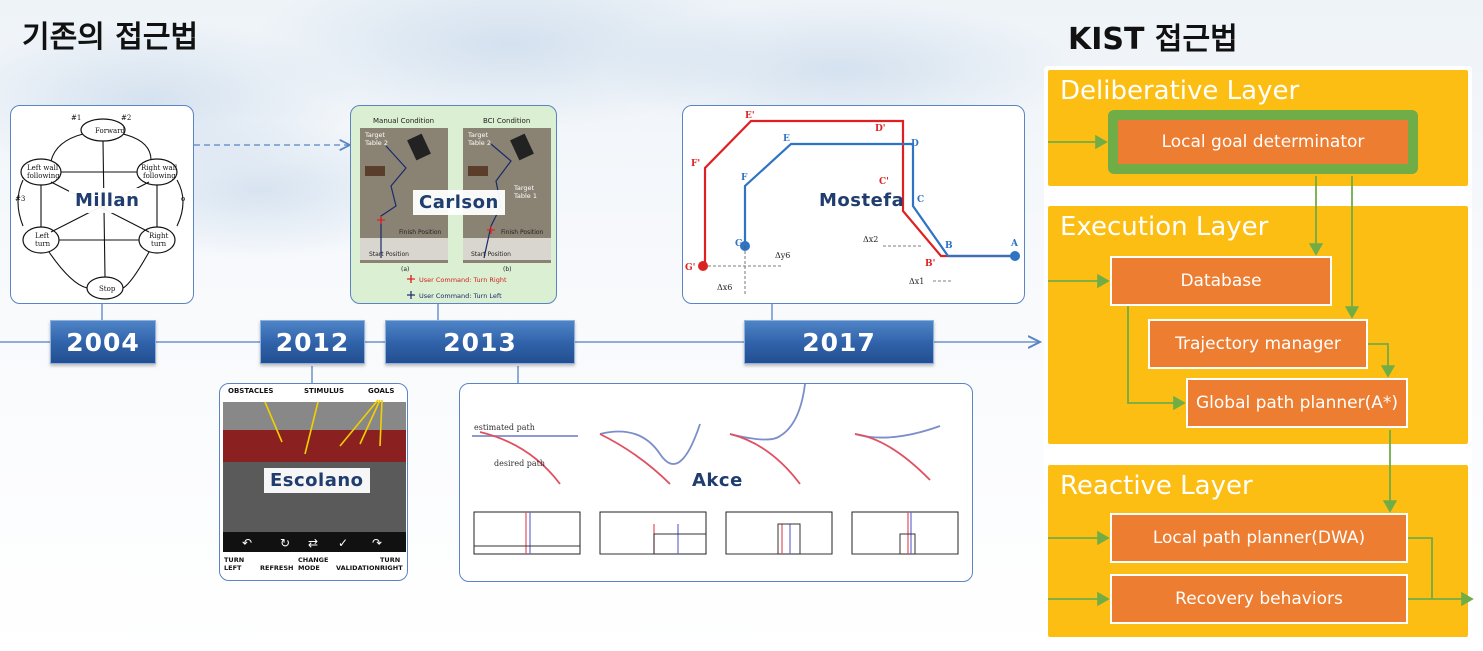  Describe the element at coordinates (158, 236) in the screenshot. I see `millan-node-right-turn: Right` at that location.